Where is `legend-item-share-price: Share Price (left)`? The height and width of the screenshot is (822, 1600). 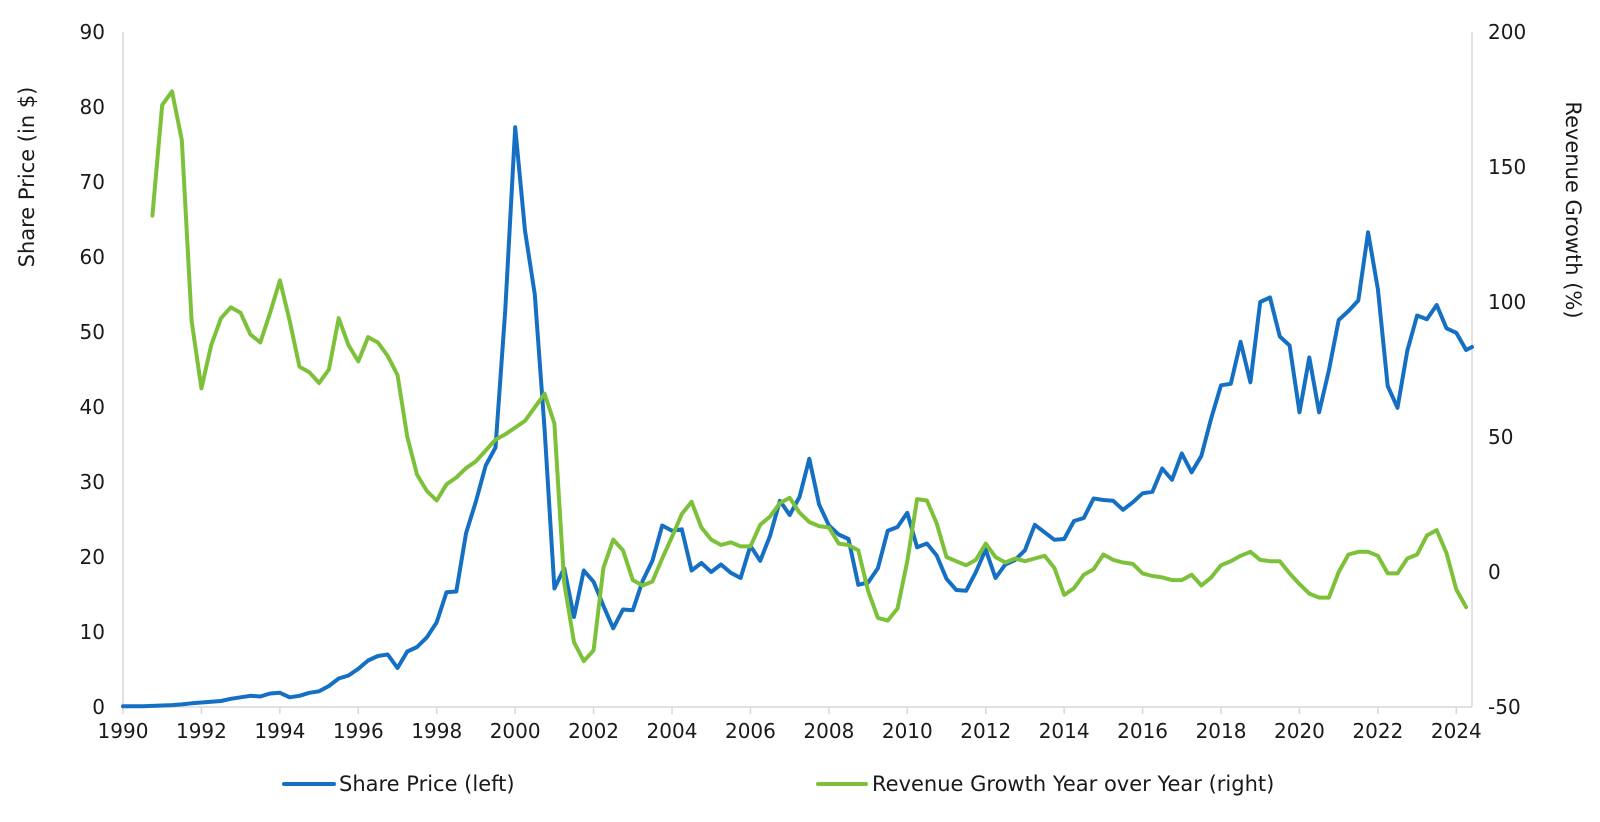
legend-item-share-price: Share Price (left) is located at coordinates (398, 784).